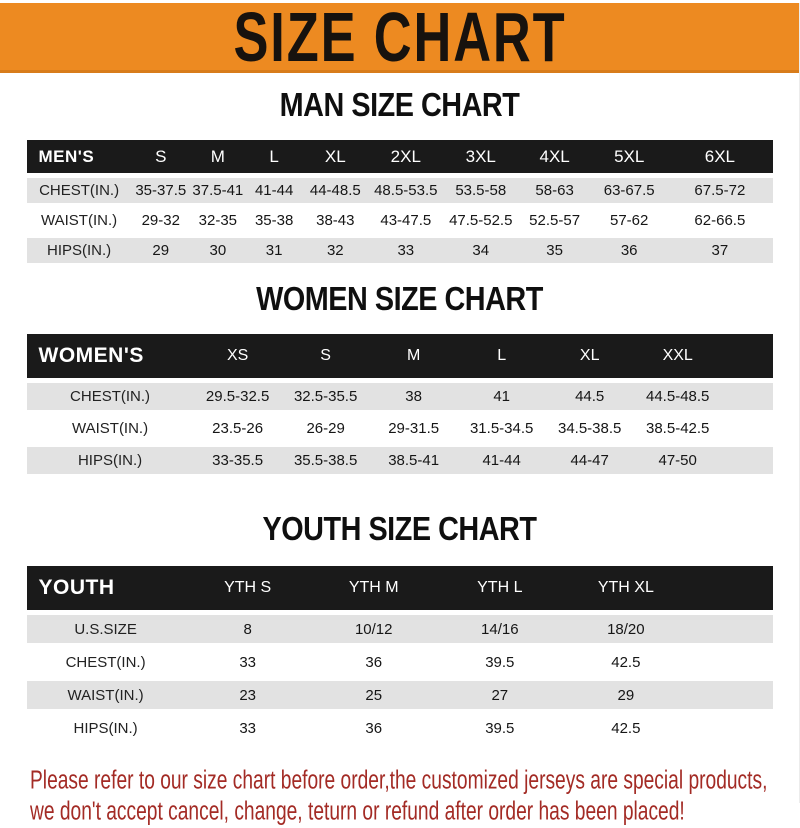  What do you see at coordinates (373, 629) in the screenshot?
I see `size-value: 10/12` at bounding box center [373, 629].